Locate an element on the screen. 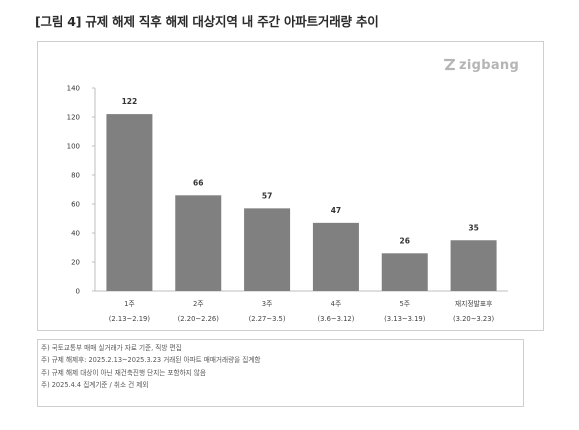 The image size is (579, 430). data-label: 47 is located at coordinates (336, 210).